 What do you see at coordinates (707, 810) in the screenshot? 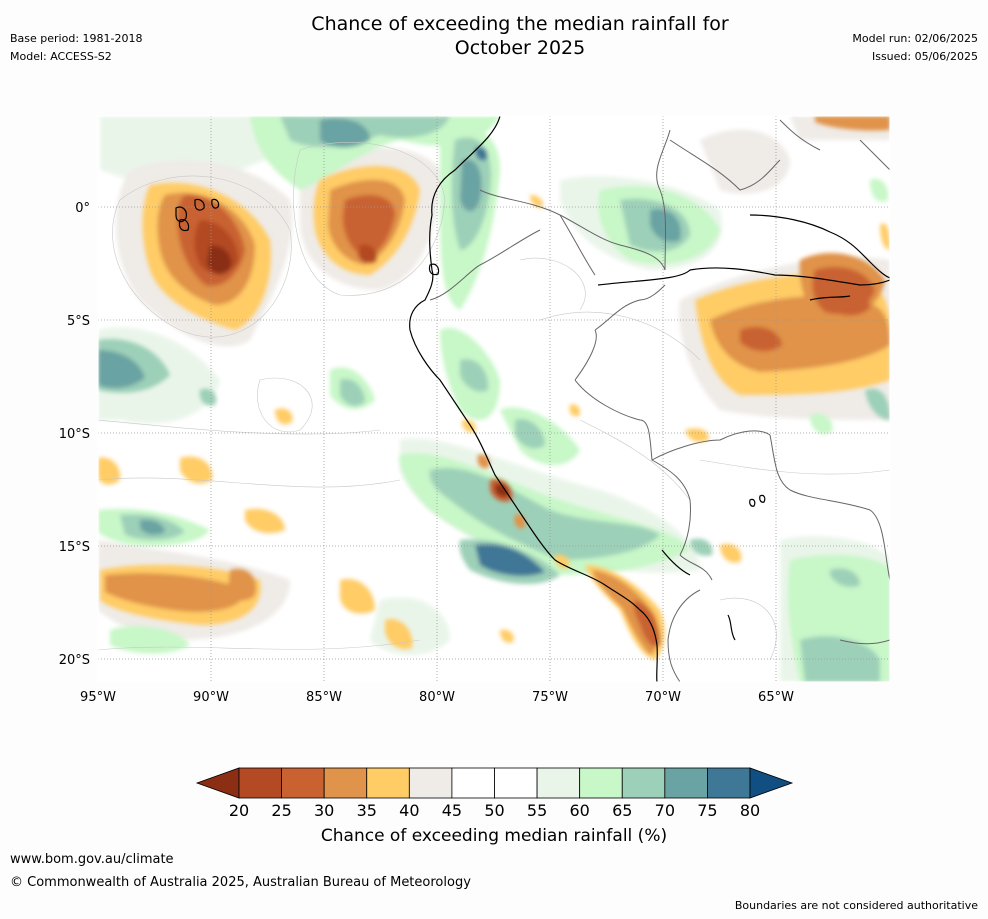
I see `colorbar-tick-label: 75` at bounding box center [707, 810].